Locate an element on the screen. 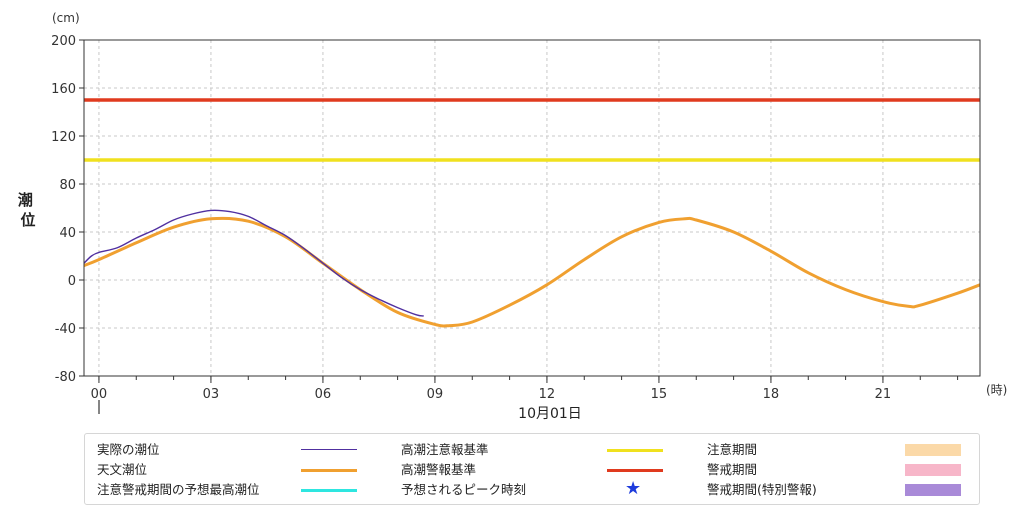  legend-label: 実際の潮位 is located at coordinates (128, 449).